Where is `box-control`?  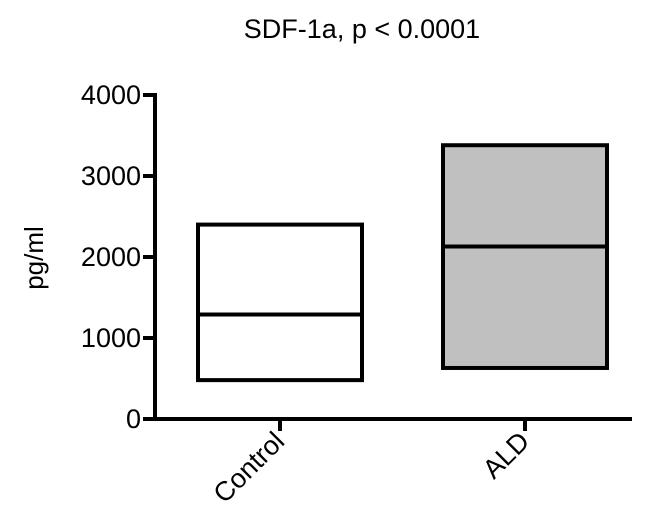 box-control is located at coordinates (280, 302).